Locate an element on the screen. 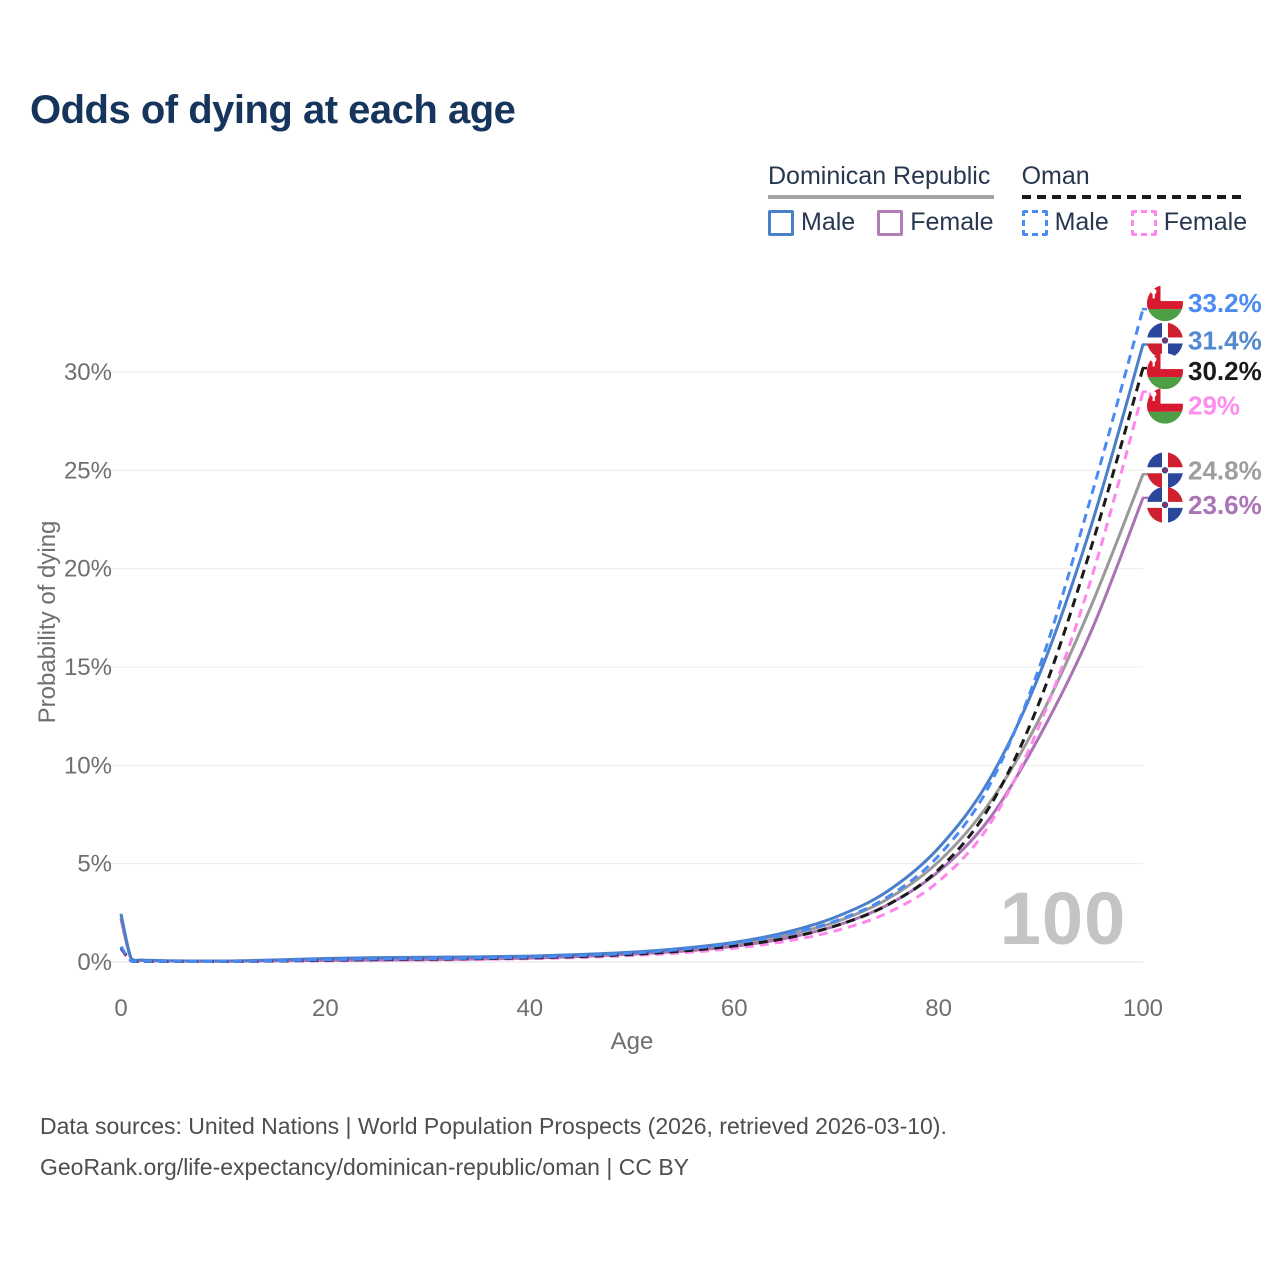 The height and width of the screenshot is (1280, 1280). y-tick-label: 30% is located at coordinates (88, 372).